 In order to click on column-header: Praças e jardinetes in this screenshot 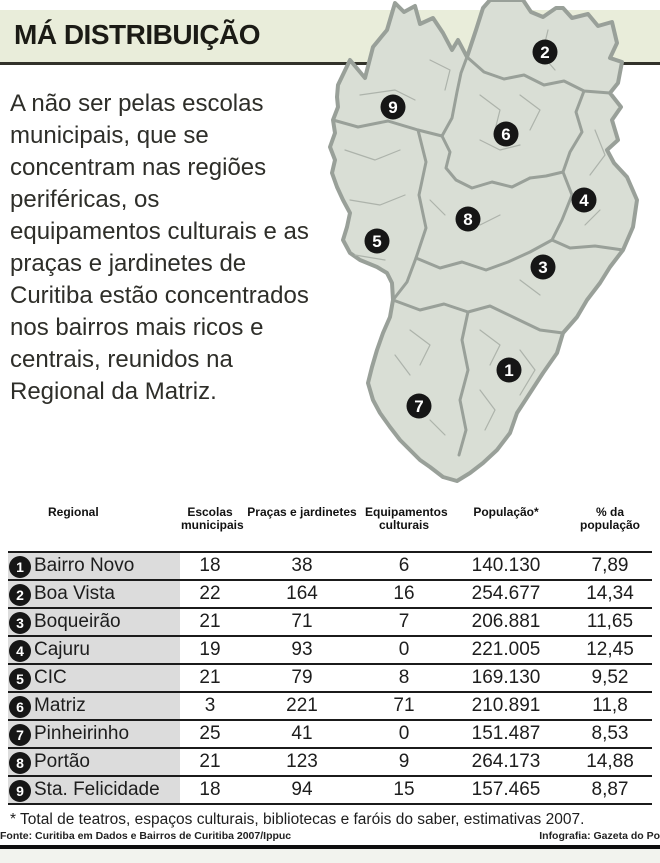, I will do `click(302, 512)`.